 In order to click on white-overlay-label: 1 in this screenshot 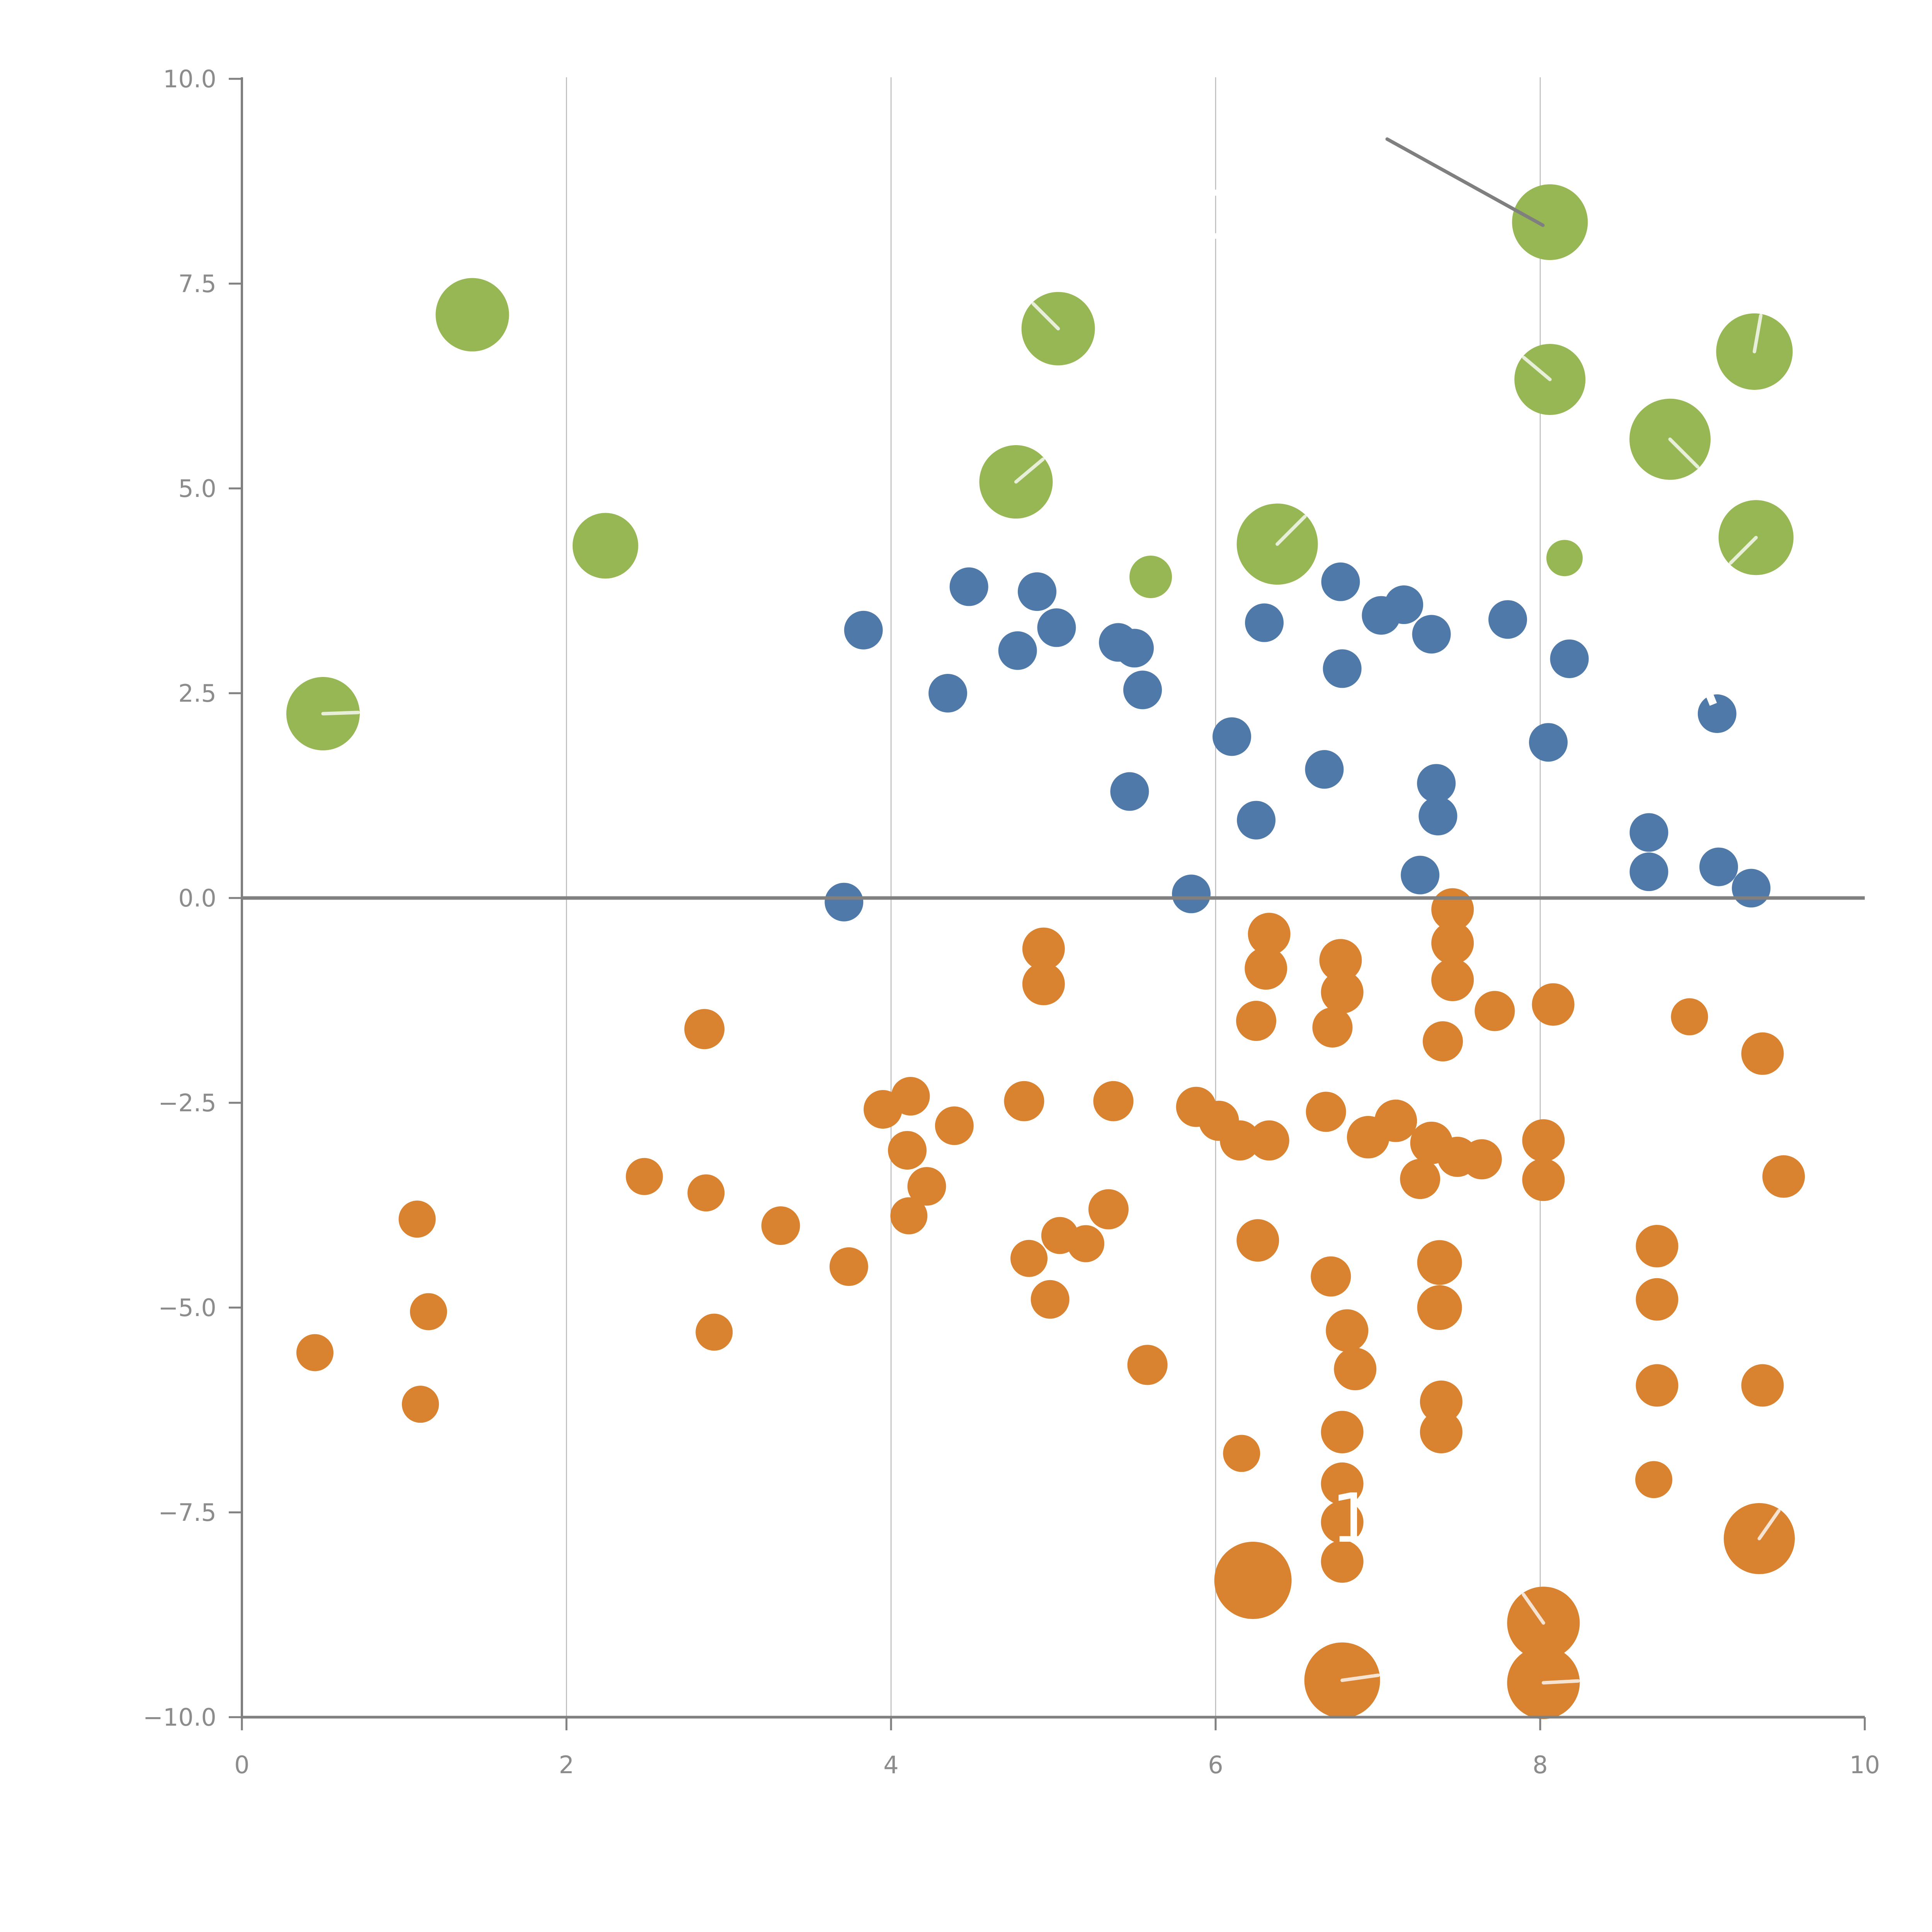, I will do `click(1353, 1519)`.